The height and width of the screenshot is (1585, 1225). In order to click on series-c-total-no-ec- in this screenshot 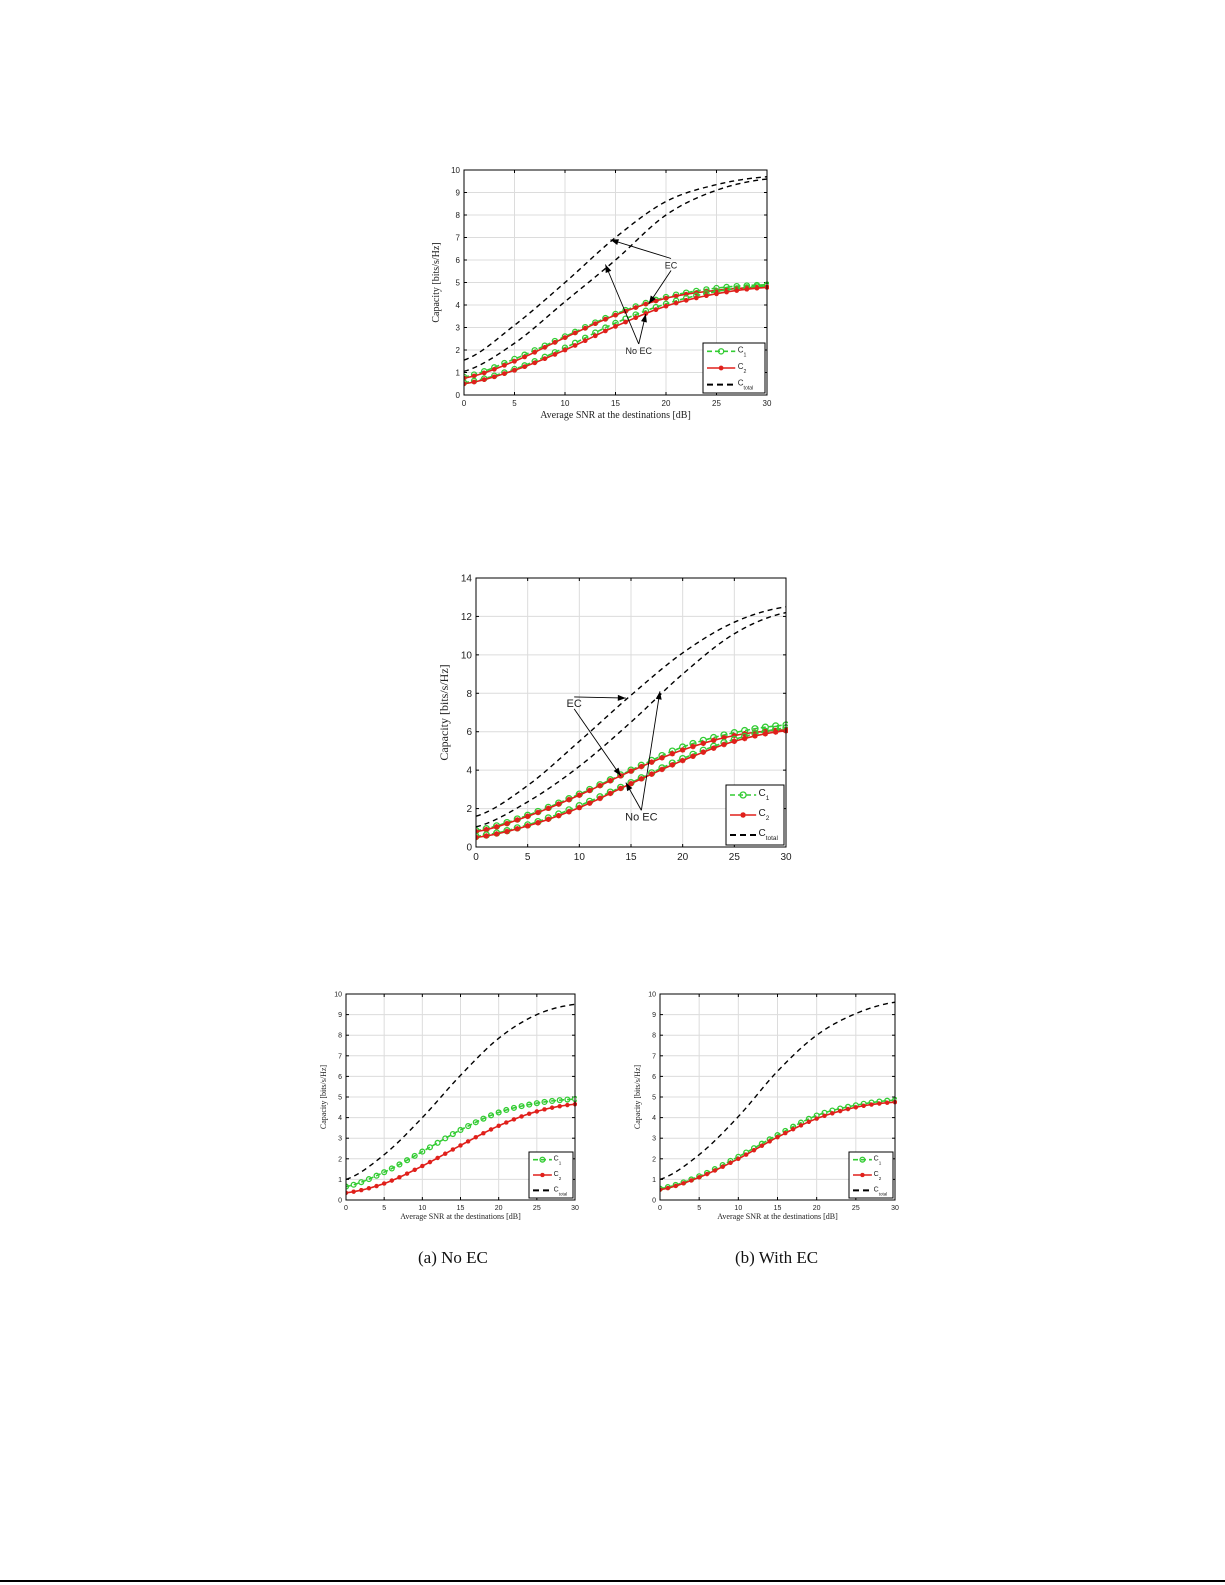, I will do `click(616, 275)`.